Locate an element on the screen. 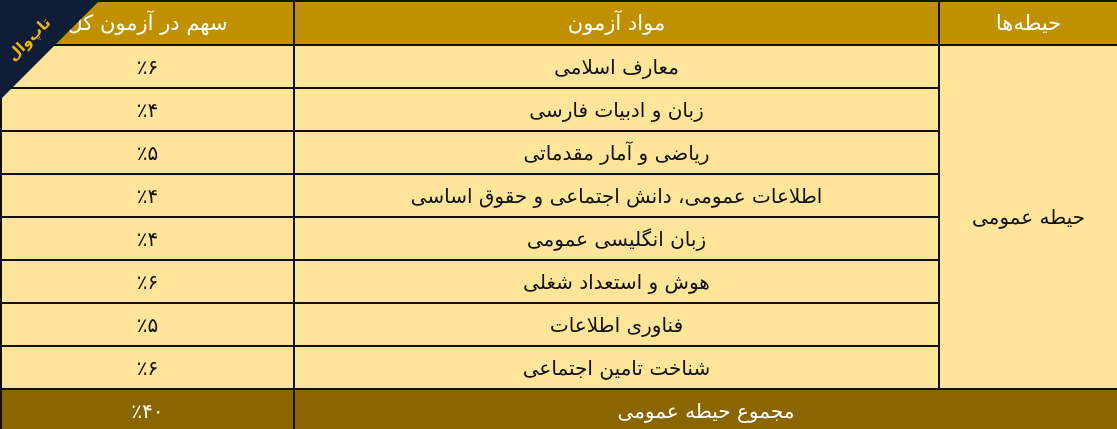  domain-cell: حیطه عمومی is located at coordinates (1027, 217).